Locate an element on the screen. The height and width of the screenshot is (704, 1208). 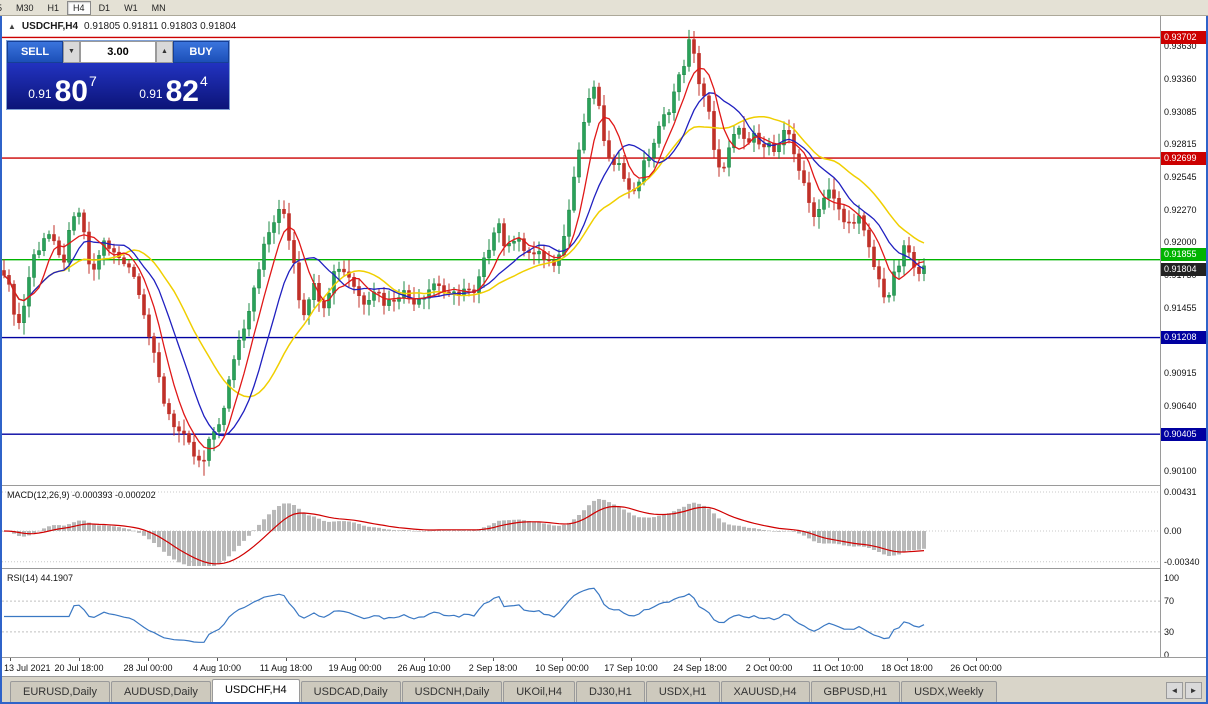
ask-price: 0.91 82 4 is located at coordinates (173, 86).